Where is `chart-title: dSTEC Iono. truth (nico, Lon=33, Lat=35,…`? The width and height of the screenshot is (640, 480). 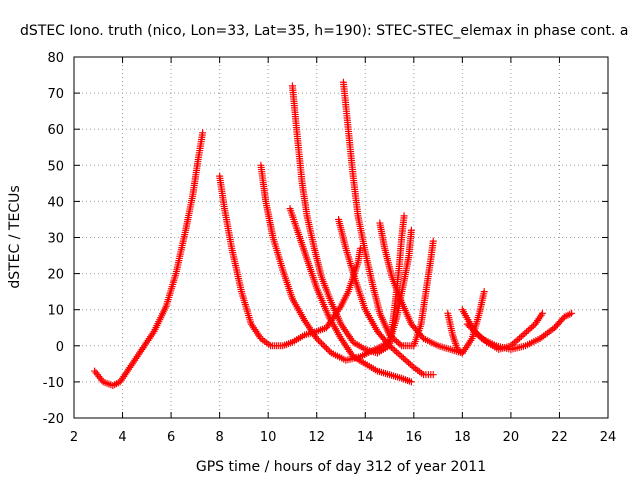
chart-title: dSTEC Iono. truth (nico, Lon=33, Lat=35,… is located at coordinates (324, 31).